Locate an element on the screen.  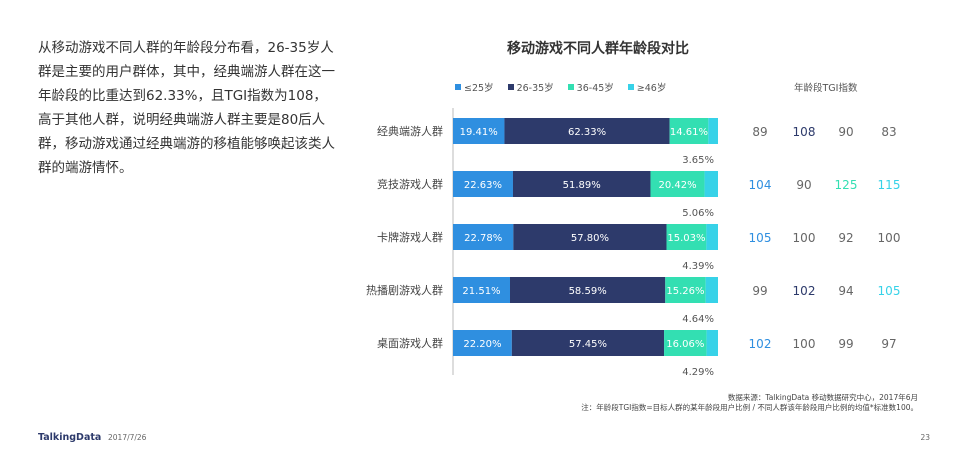
source-line-1: 数据来源：TalkingData 移动数据研究中心，2017年6月 is located at coordinates (822, 397).